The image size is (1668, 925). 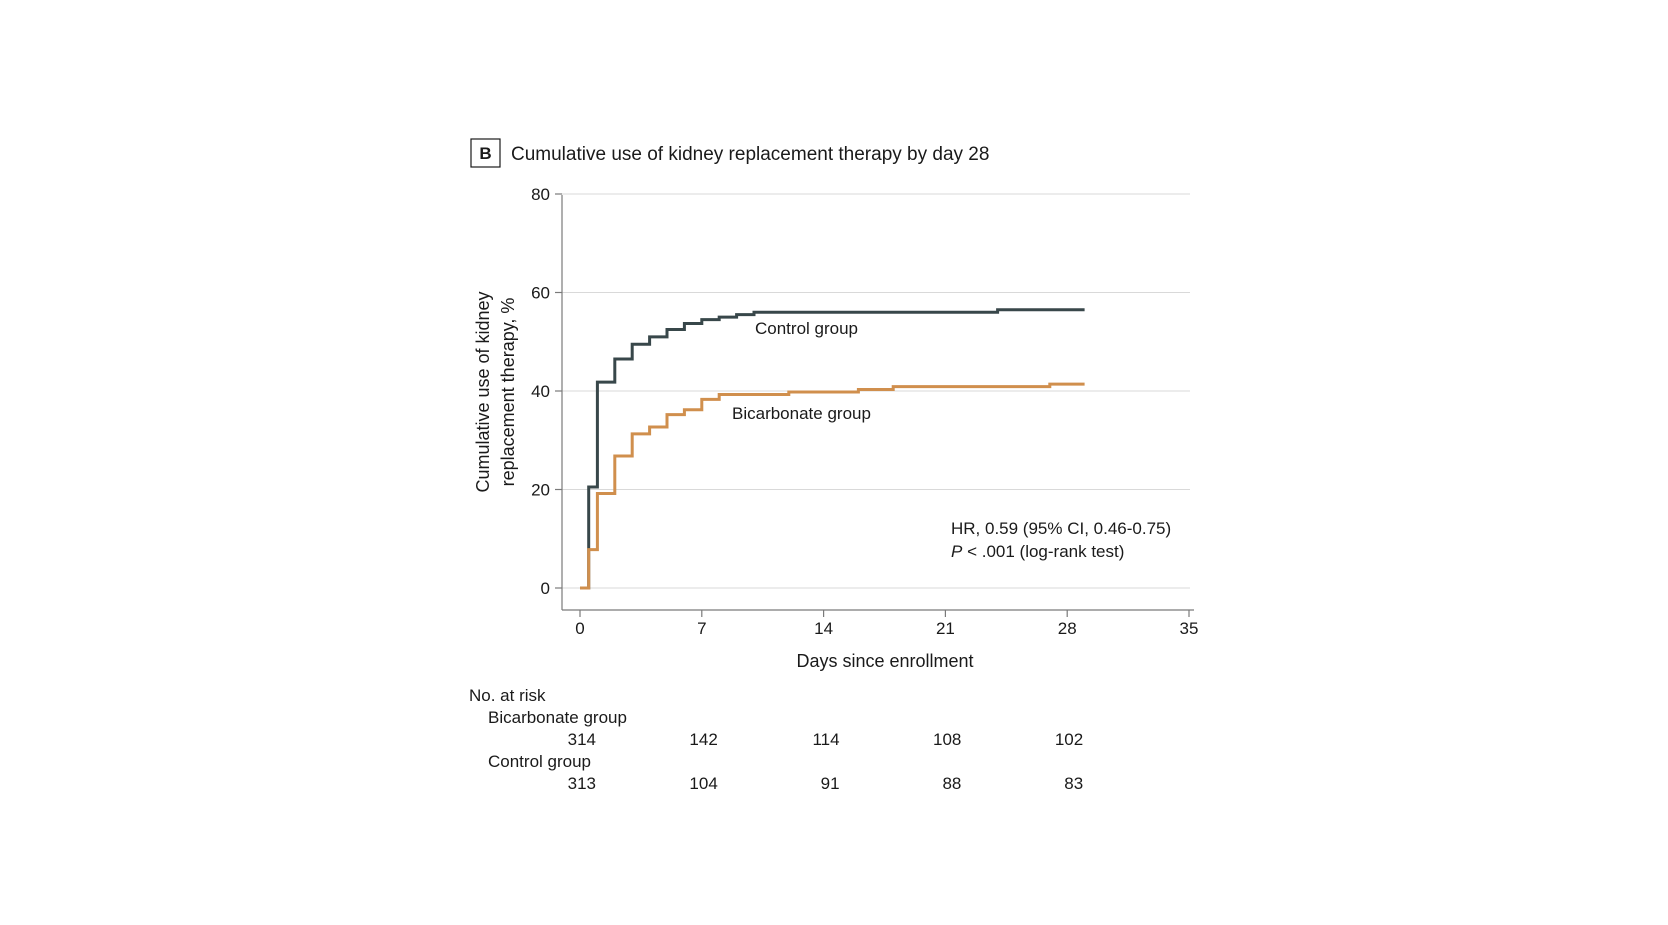 I want to click on p-italic: P, so click(x=957, y=551).